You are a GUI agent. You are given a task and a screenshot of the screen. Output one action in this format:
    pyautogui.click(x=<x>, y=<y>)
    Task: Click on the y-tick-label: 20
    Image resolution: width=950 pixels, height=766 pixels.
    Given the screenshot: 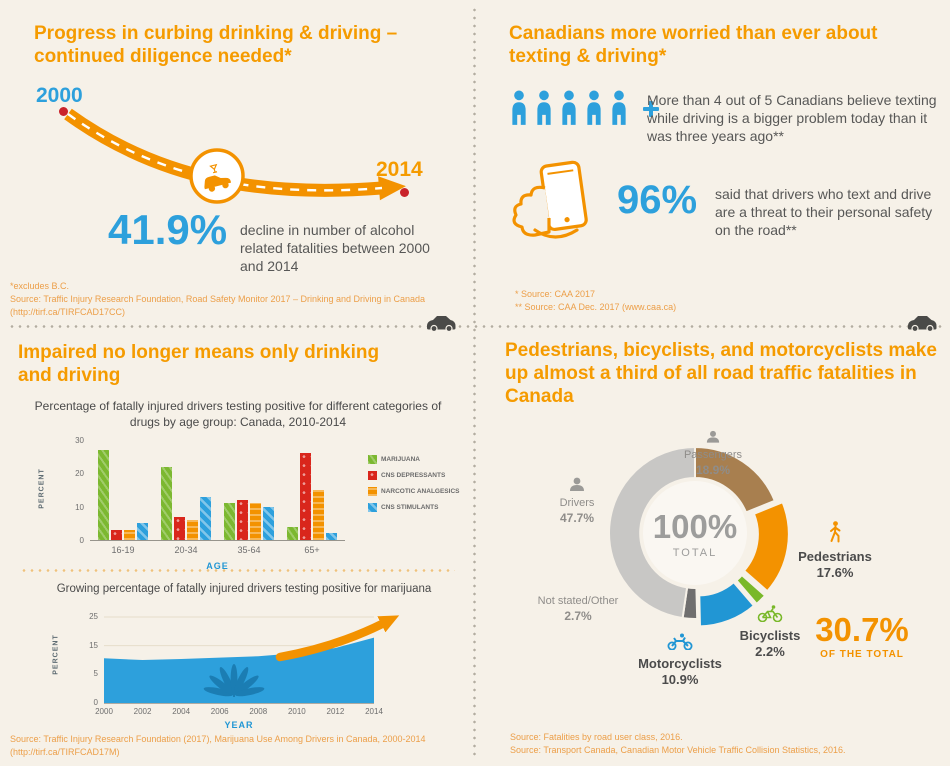 What is the action you would take?
    pyautogui.click(x=79, y=474)
    